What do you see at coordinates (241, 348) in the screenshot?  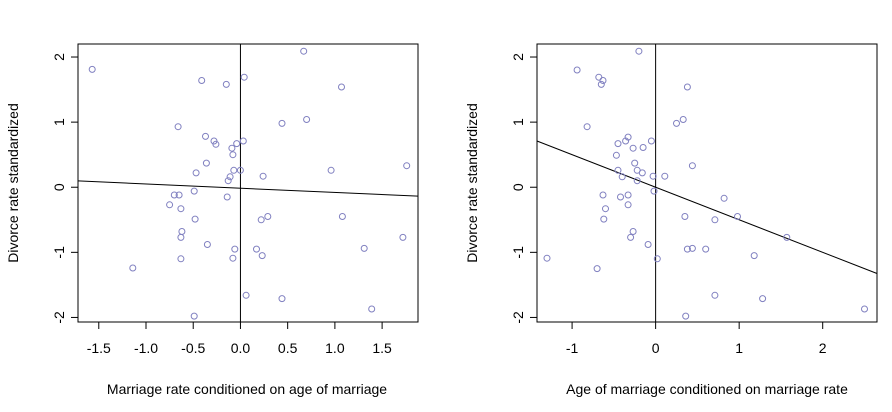 I see `x-tick-label: 0.0` at bounding box center [241, 348].